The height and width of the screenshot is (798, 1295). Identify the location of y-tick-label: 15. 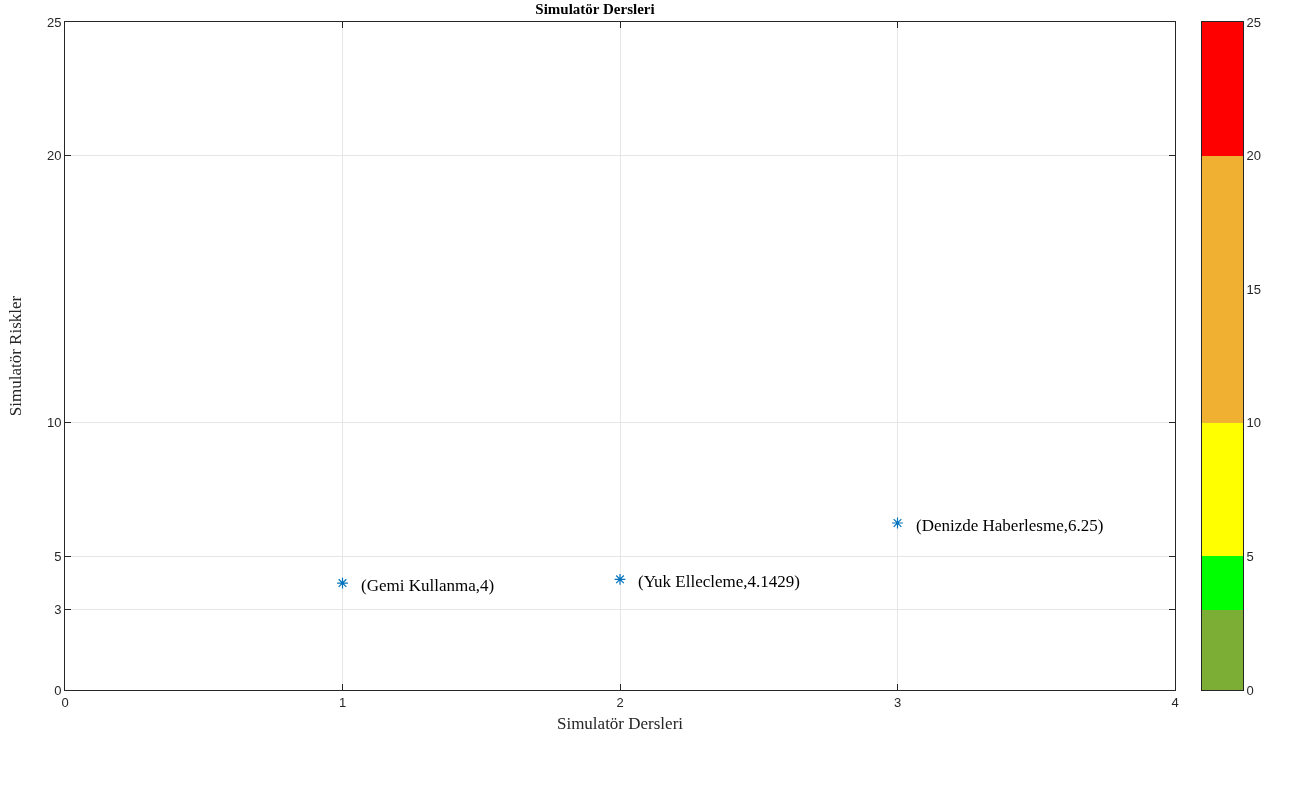
(1254, 289).